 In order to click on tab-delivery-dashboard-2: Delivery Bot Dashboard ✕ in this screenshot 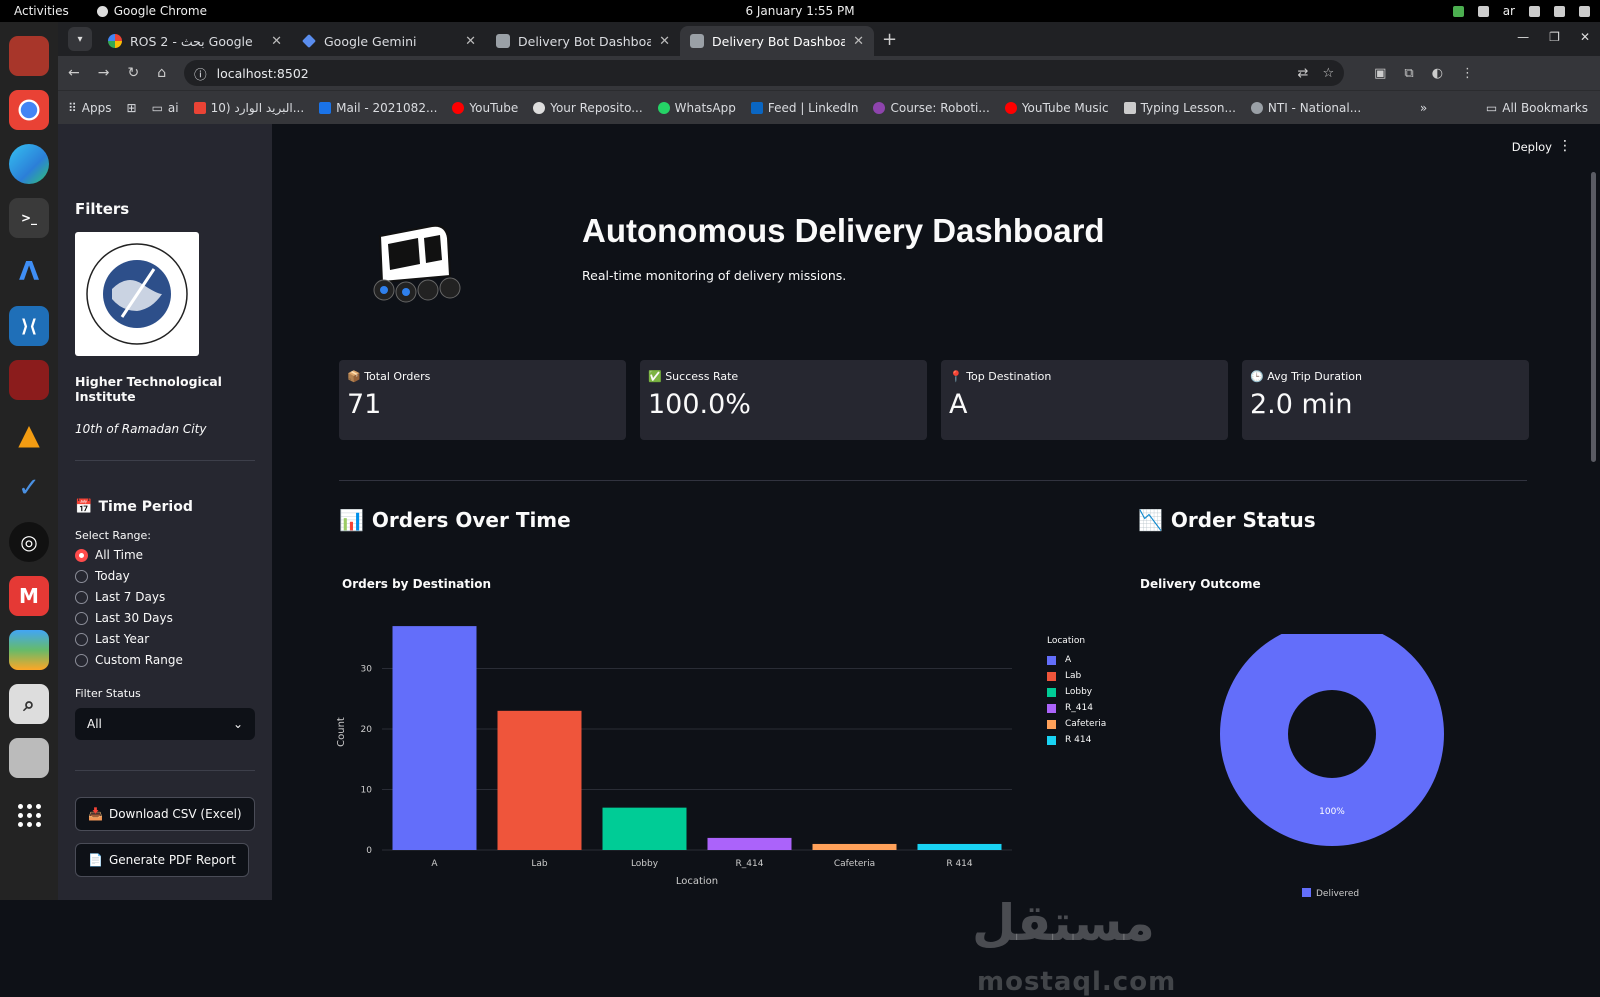, I will do `click(777, 41)`.